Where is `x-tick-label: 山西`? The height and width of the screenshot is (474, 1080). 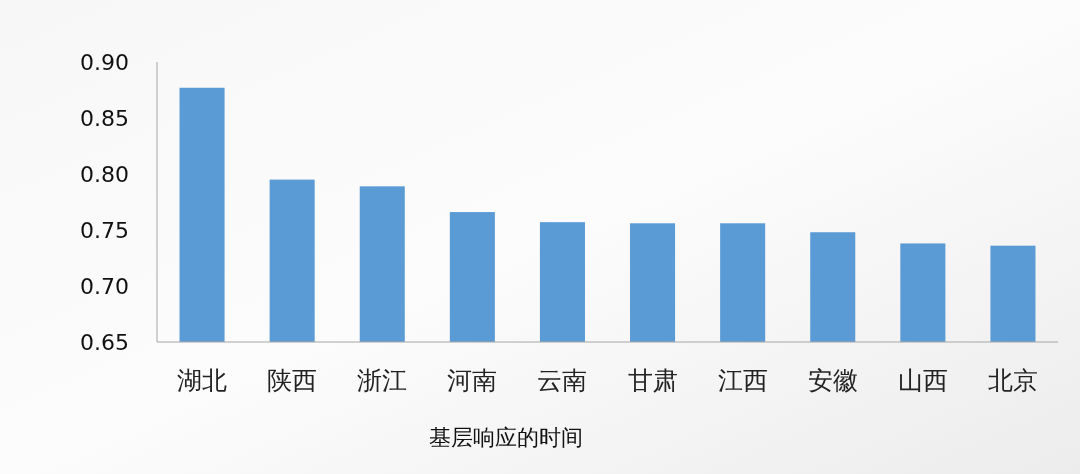
x-tick-label: 山西 is located at coordinates (922, 380).